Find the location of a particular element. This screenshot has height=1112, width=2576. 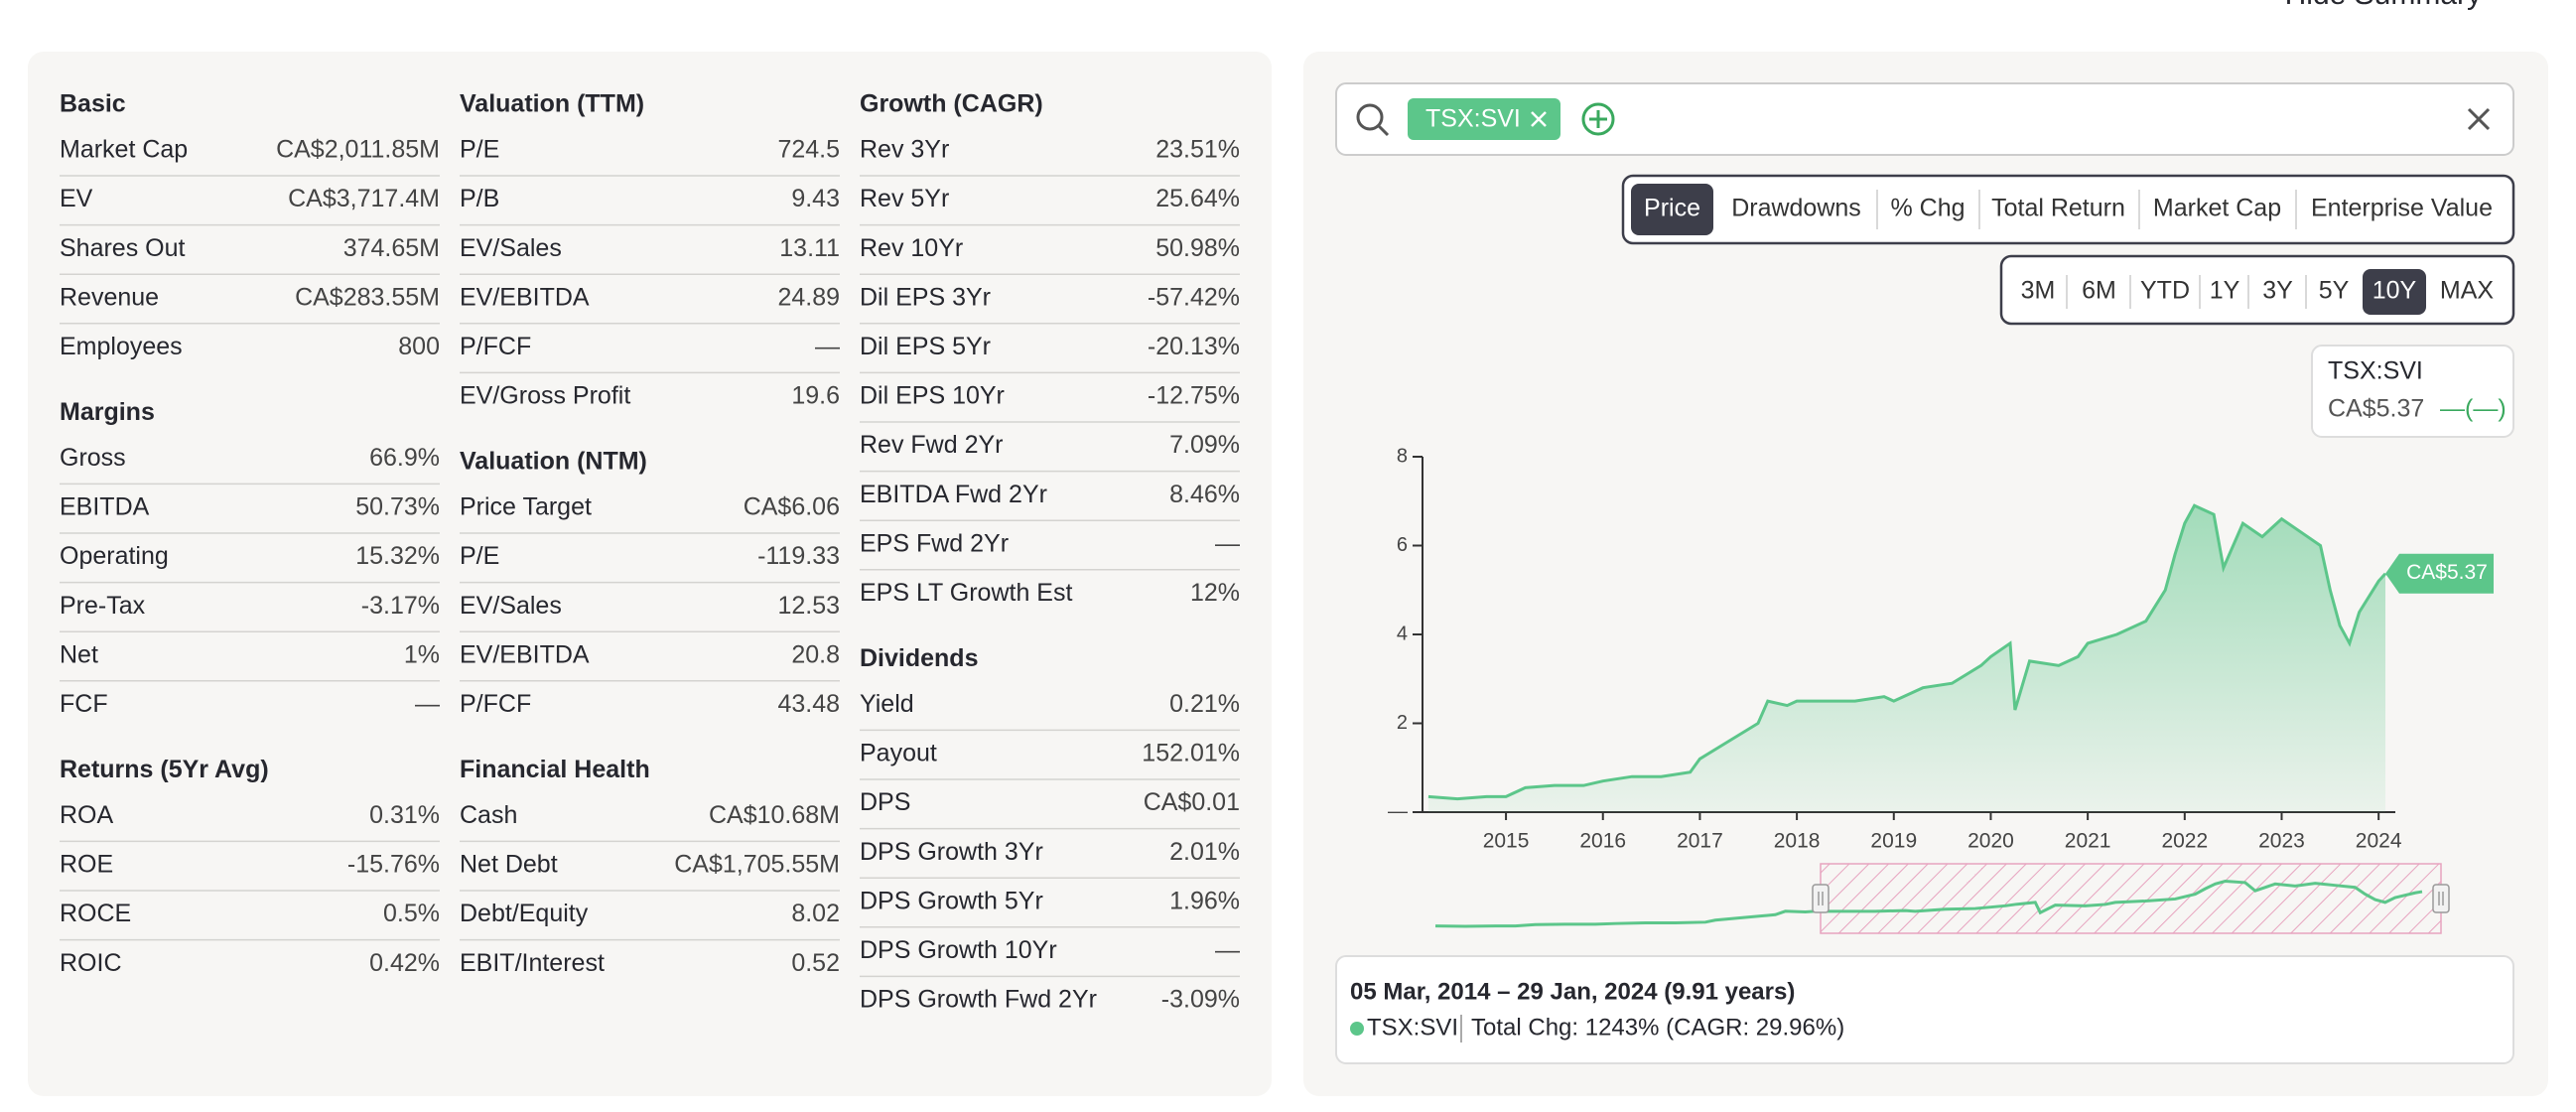

metric-label: EBIT/Interest is located at coordinates (532, 963).